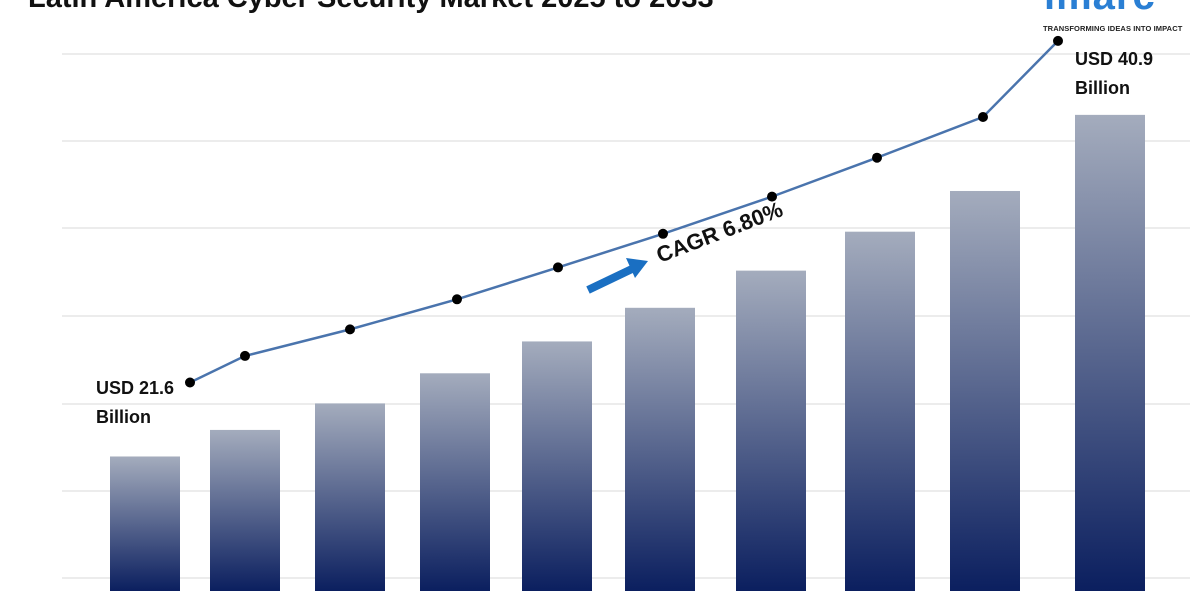 This screenshot has height=600, width=1200. What do you see at coordinates (145, 523) in the screenshot?
I see `bar-2025` at bounding box center [145, 523].